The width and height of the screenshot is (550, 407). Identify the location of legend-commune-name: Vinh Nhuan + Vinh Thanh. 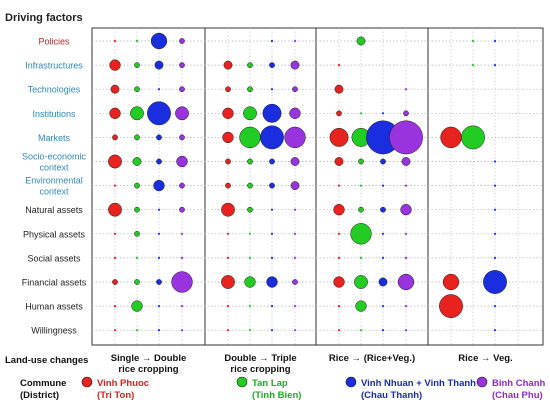
(418, 383).